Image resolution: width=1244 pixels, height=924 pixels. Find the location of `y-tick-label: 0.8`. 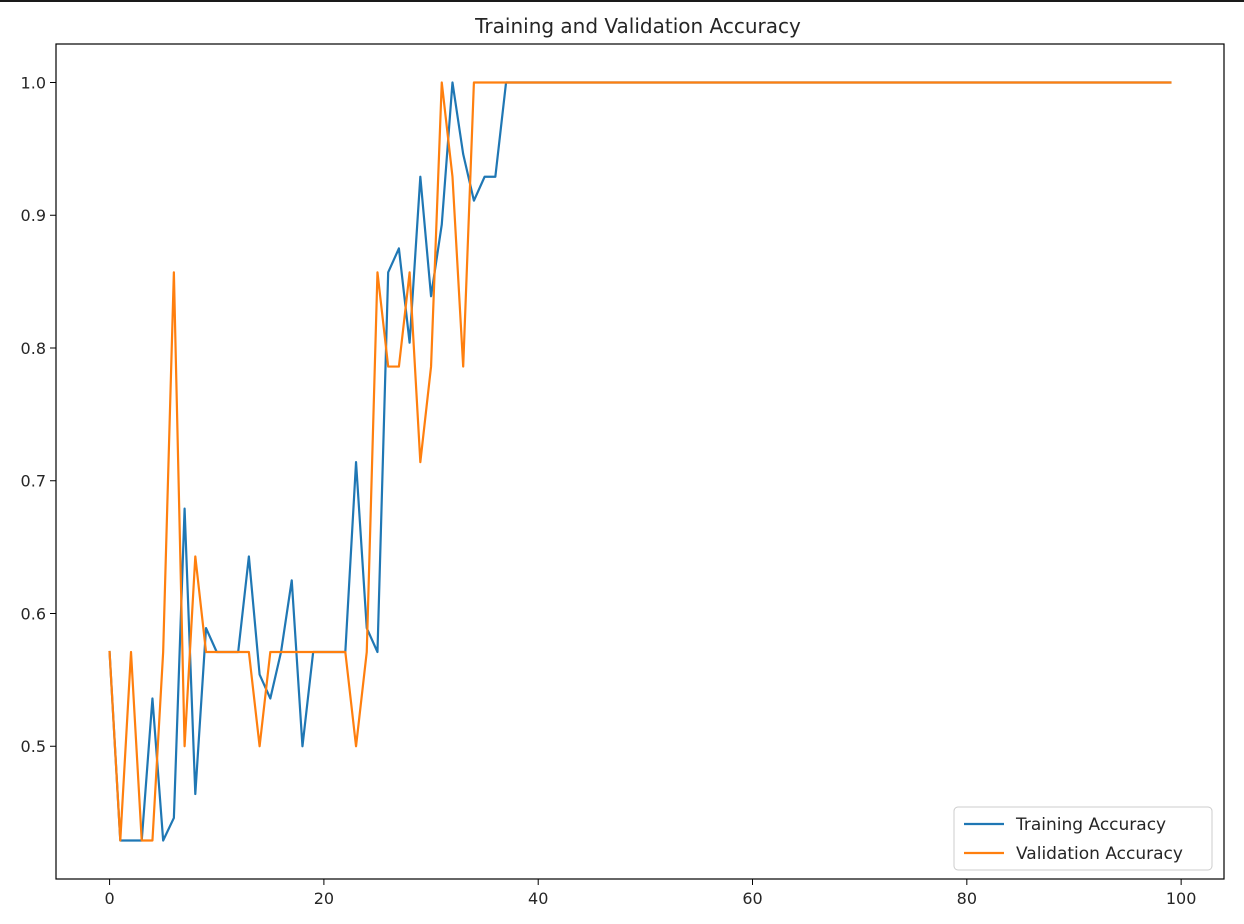

y-tick-label: 0.8 is located at coordinates (33, 348).